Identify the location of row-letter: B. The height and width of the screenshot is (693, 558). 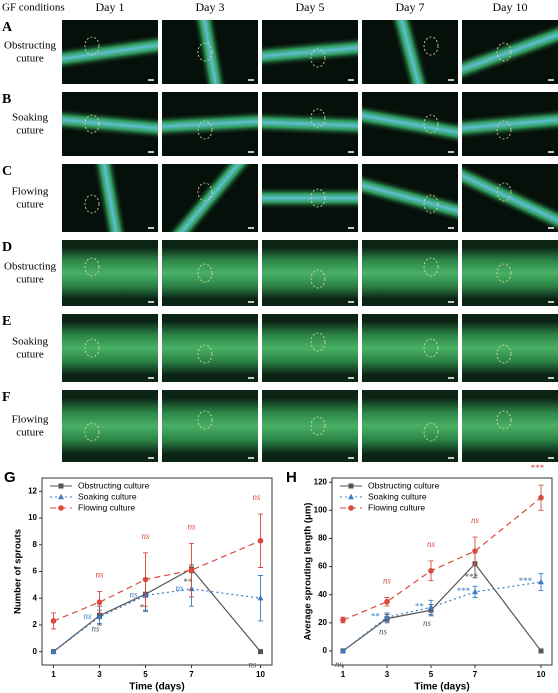
(6, 99).